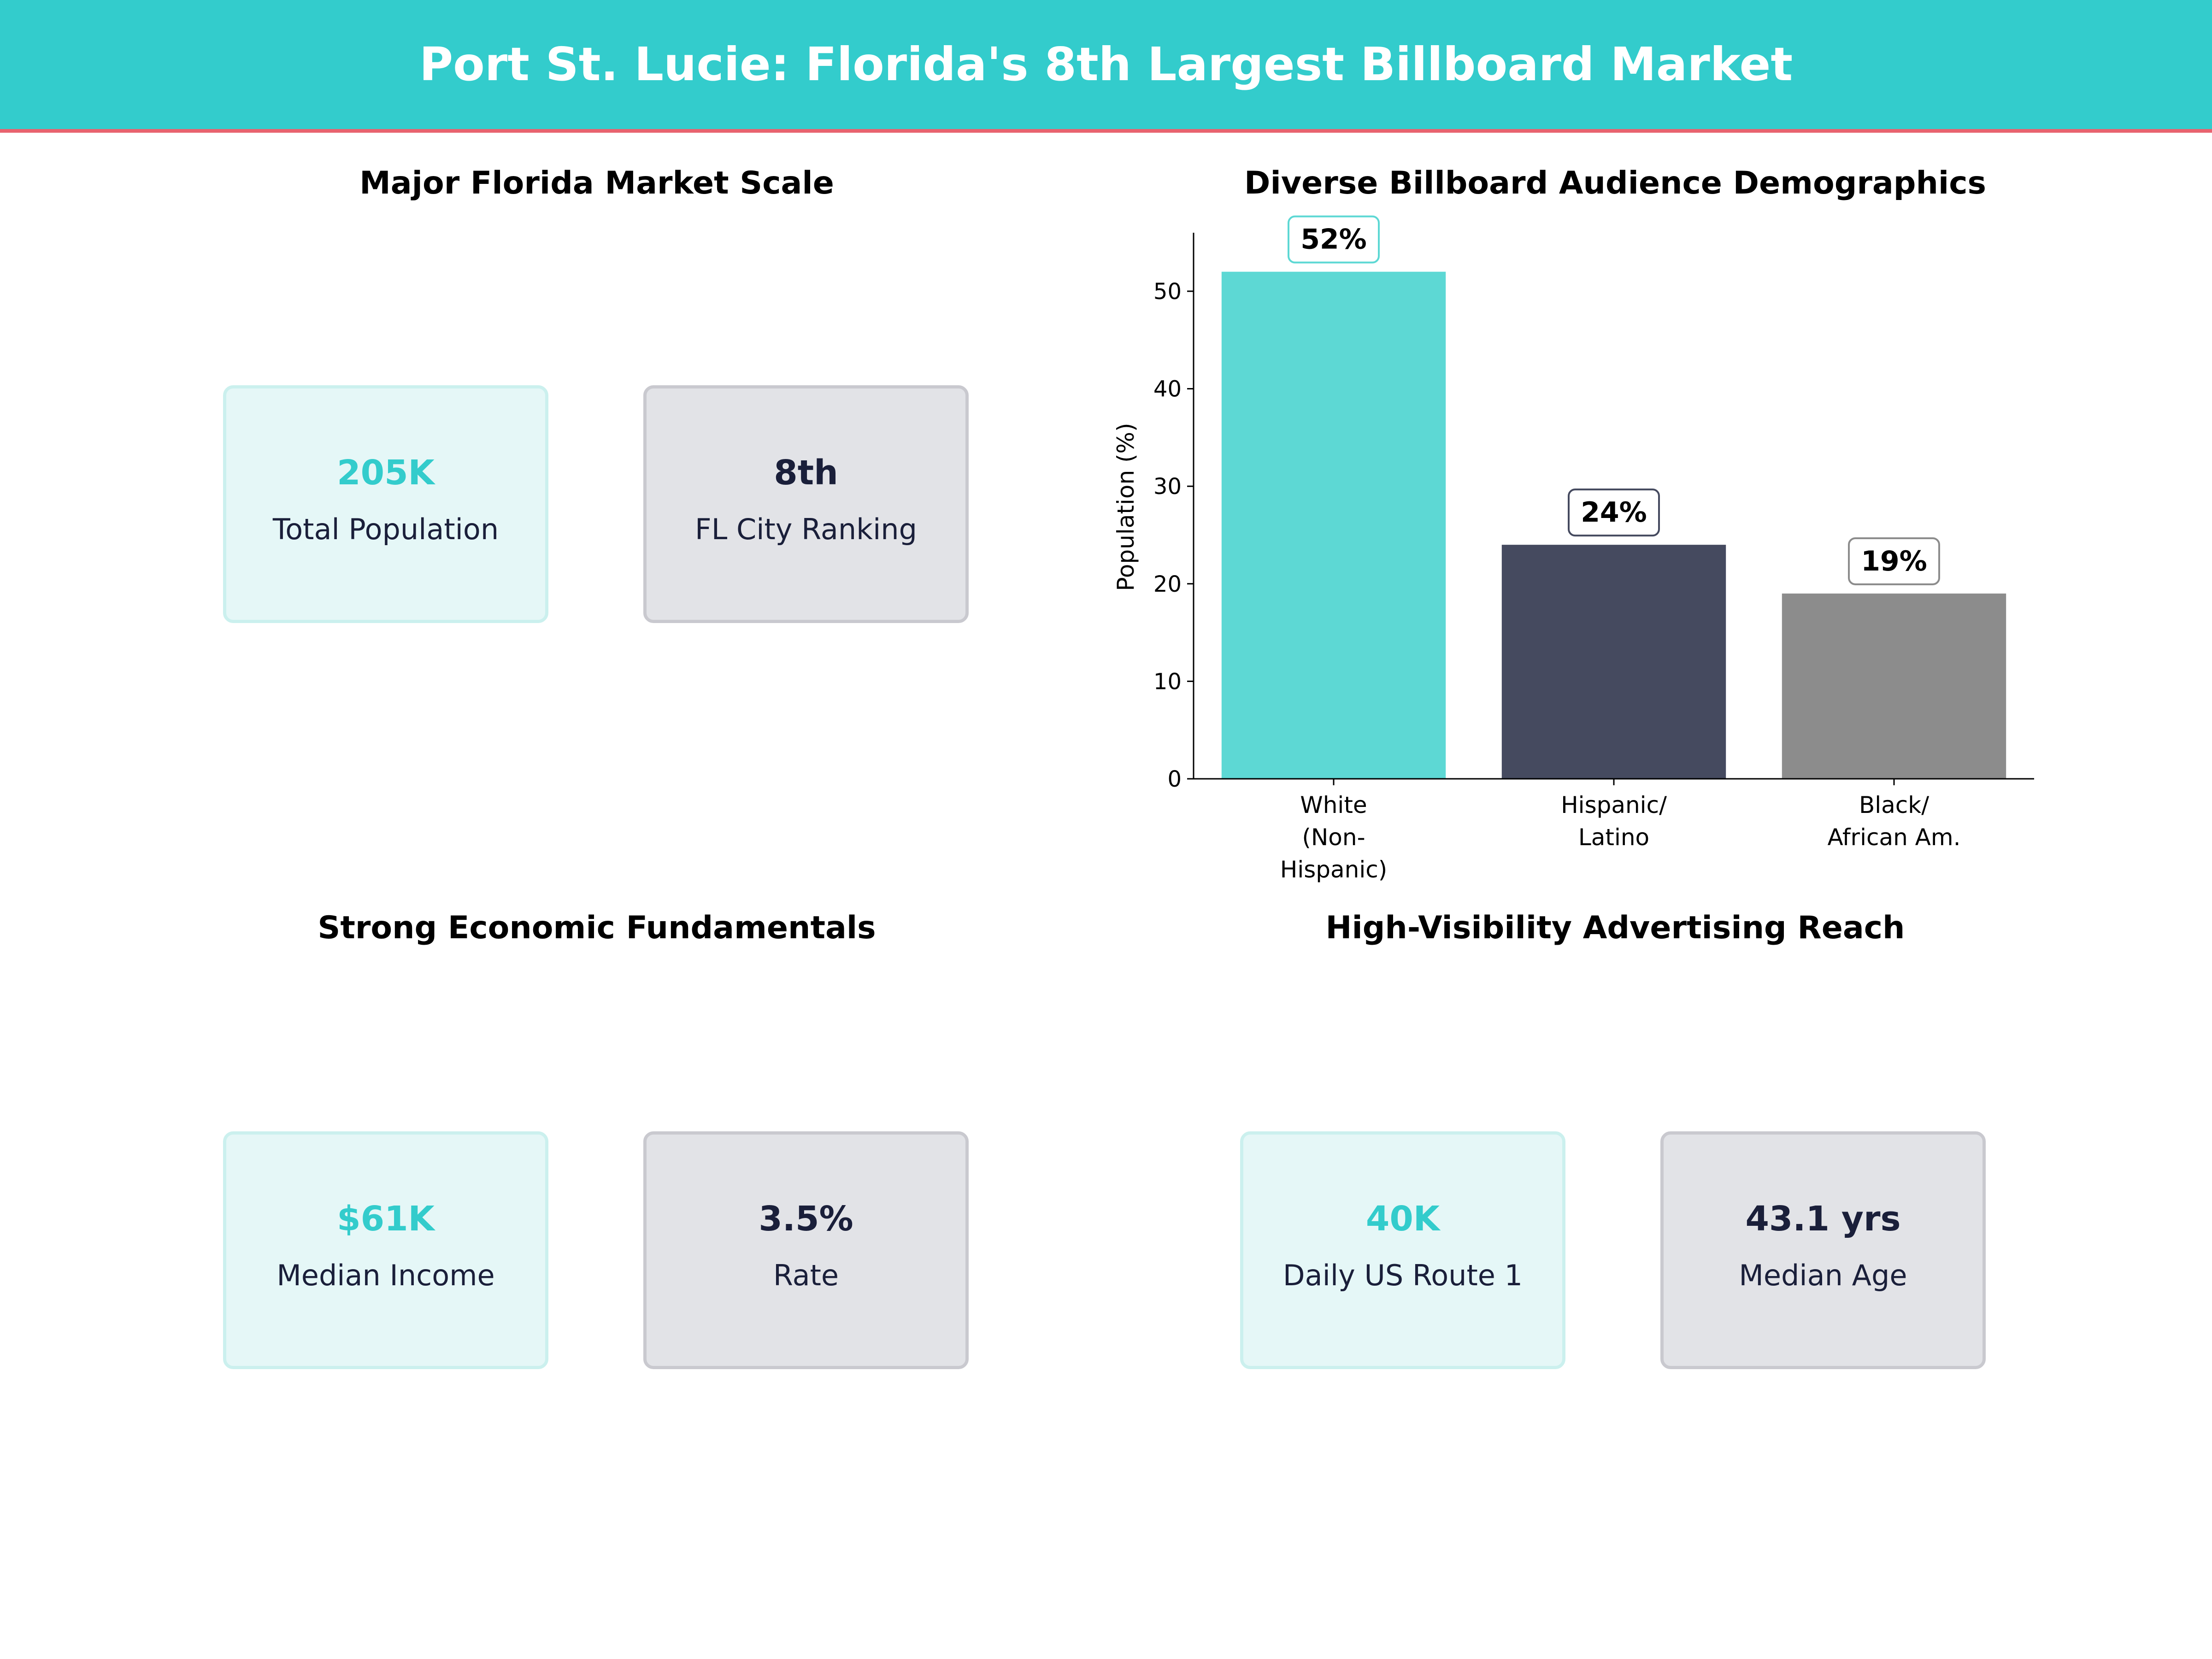 The width and height of the screenshot is (2212, 1659). What do you see at coordinates (1613, 837) in the screenshot?
I see `x-tick-label-1: Latino` at bounding box center [1613, 837].